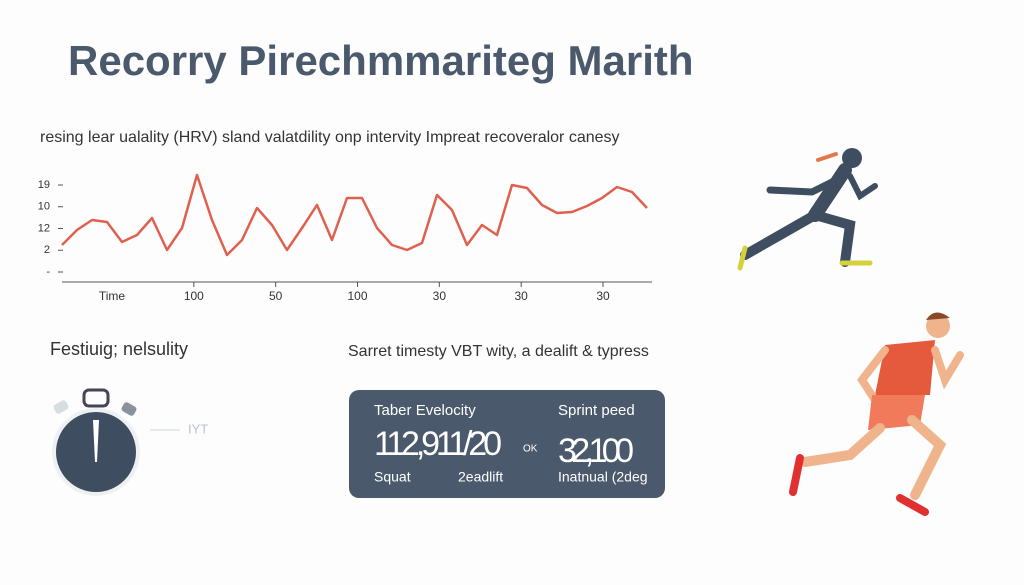  I want to click on y-tick-label: 12, so click(44, 228).